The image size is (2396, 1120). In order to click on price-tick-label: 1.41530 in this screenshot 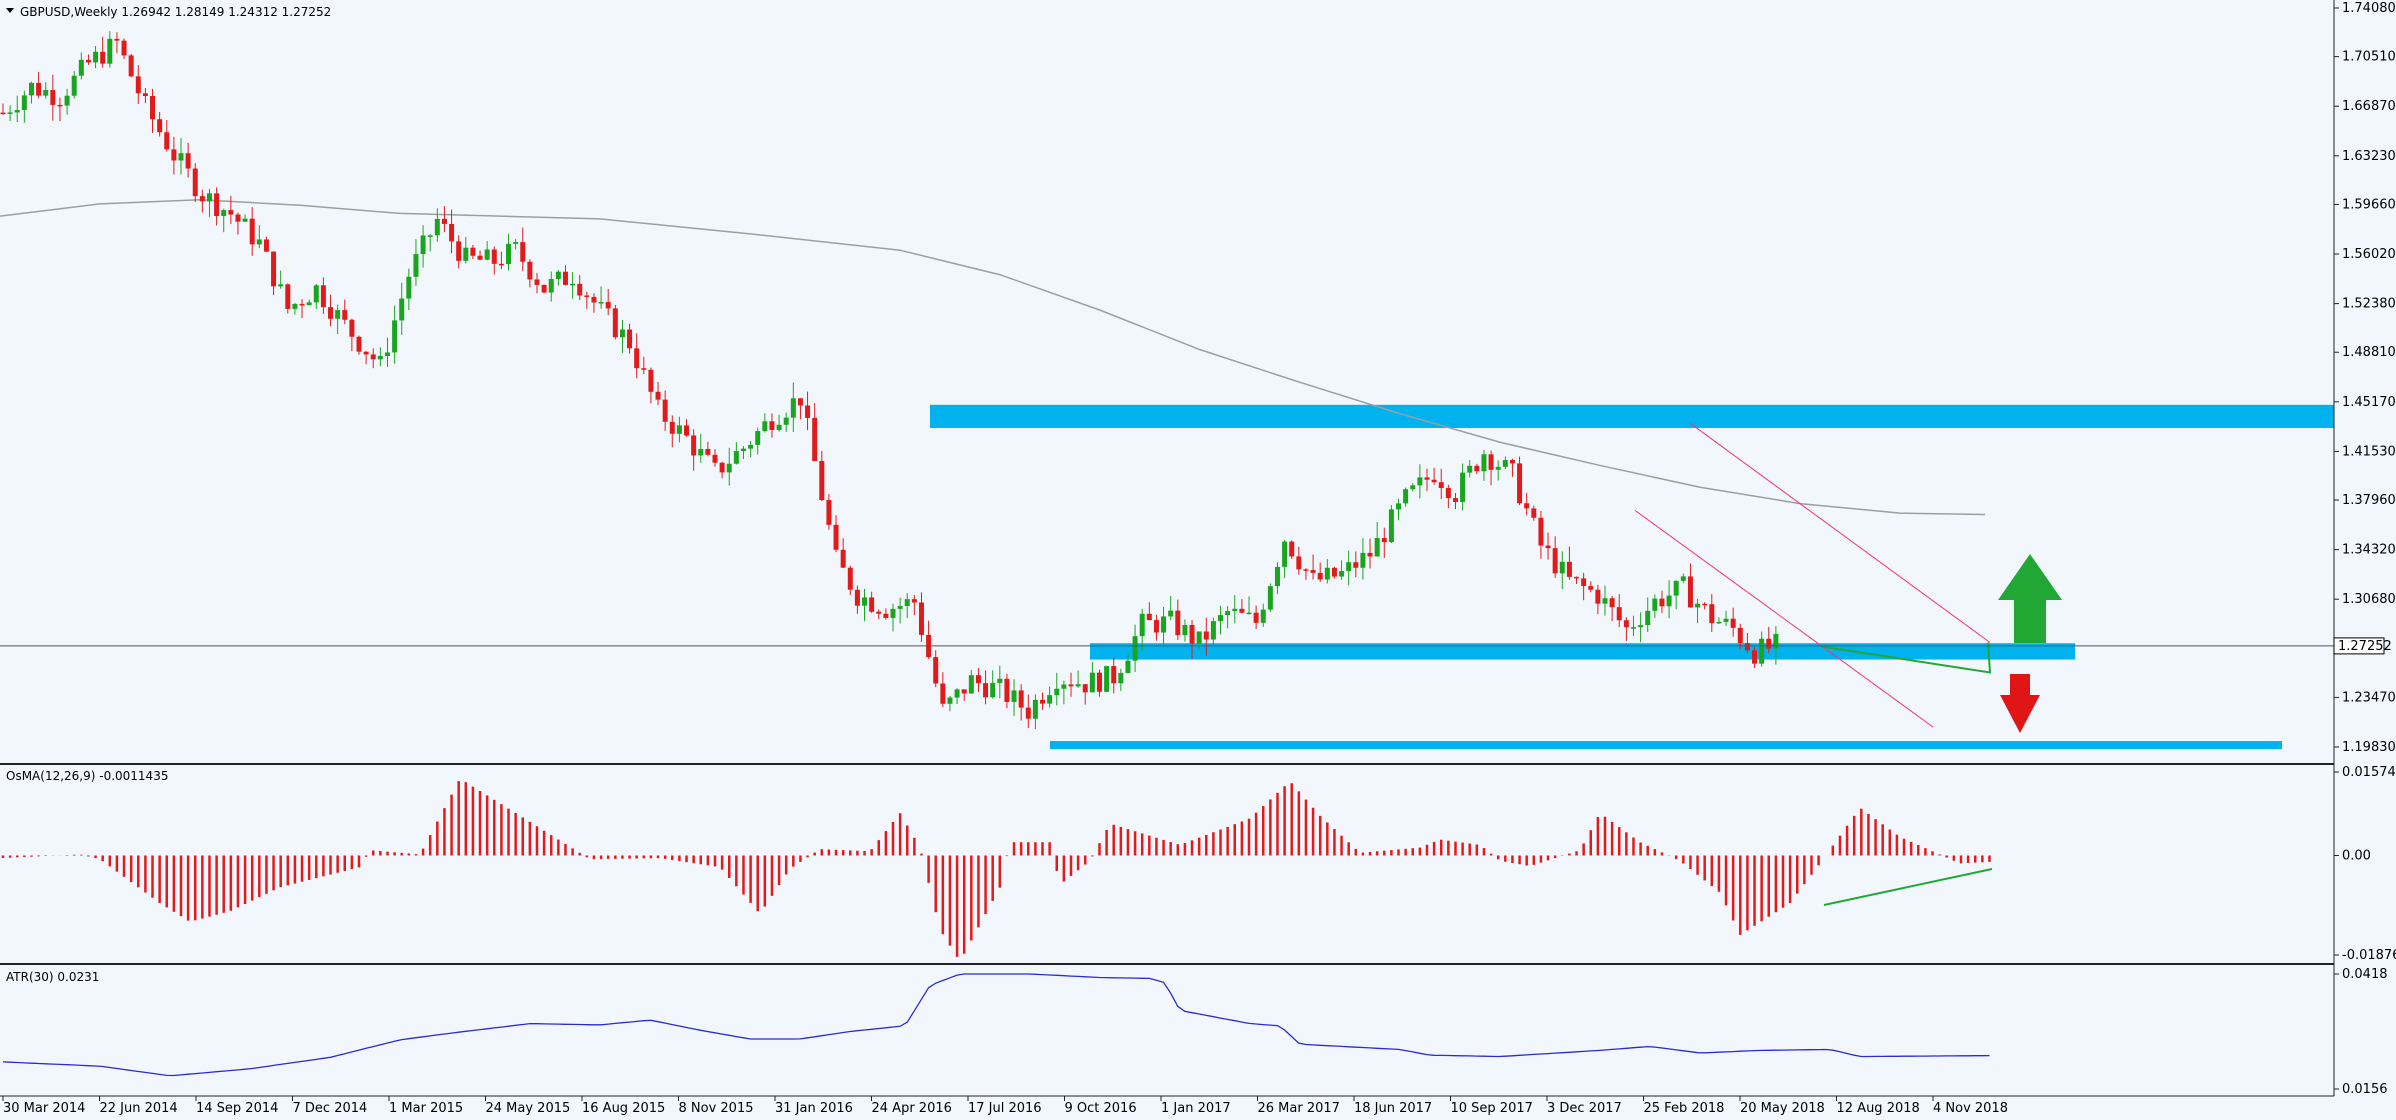, I will do `click(2369, 451)`.